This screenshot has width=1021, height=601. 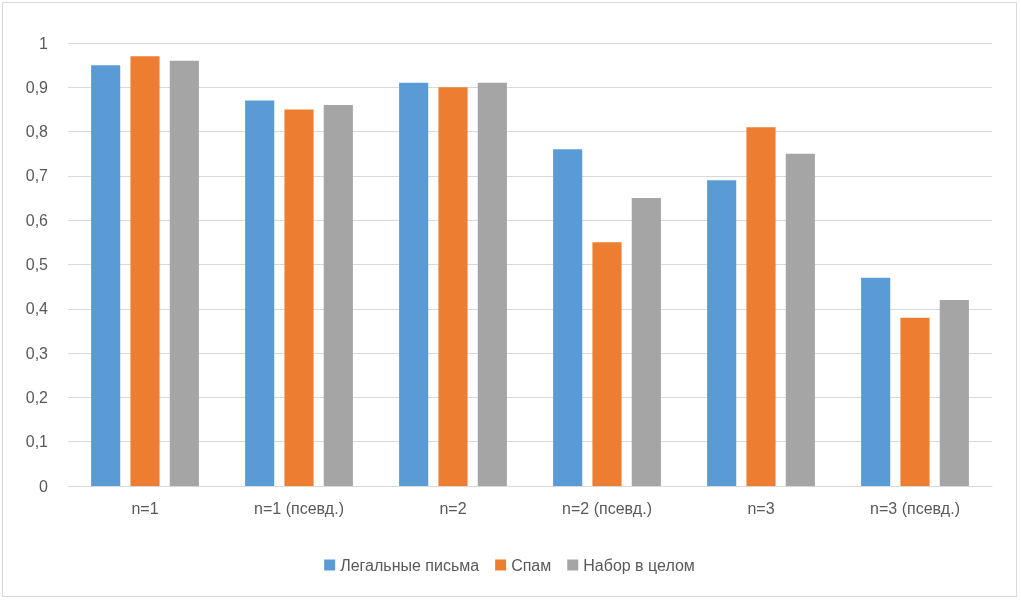 I want to click on y-tick-label: 0,2, so click(x=37, y=397).